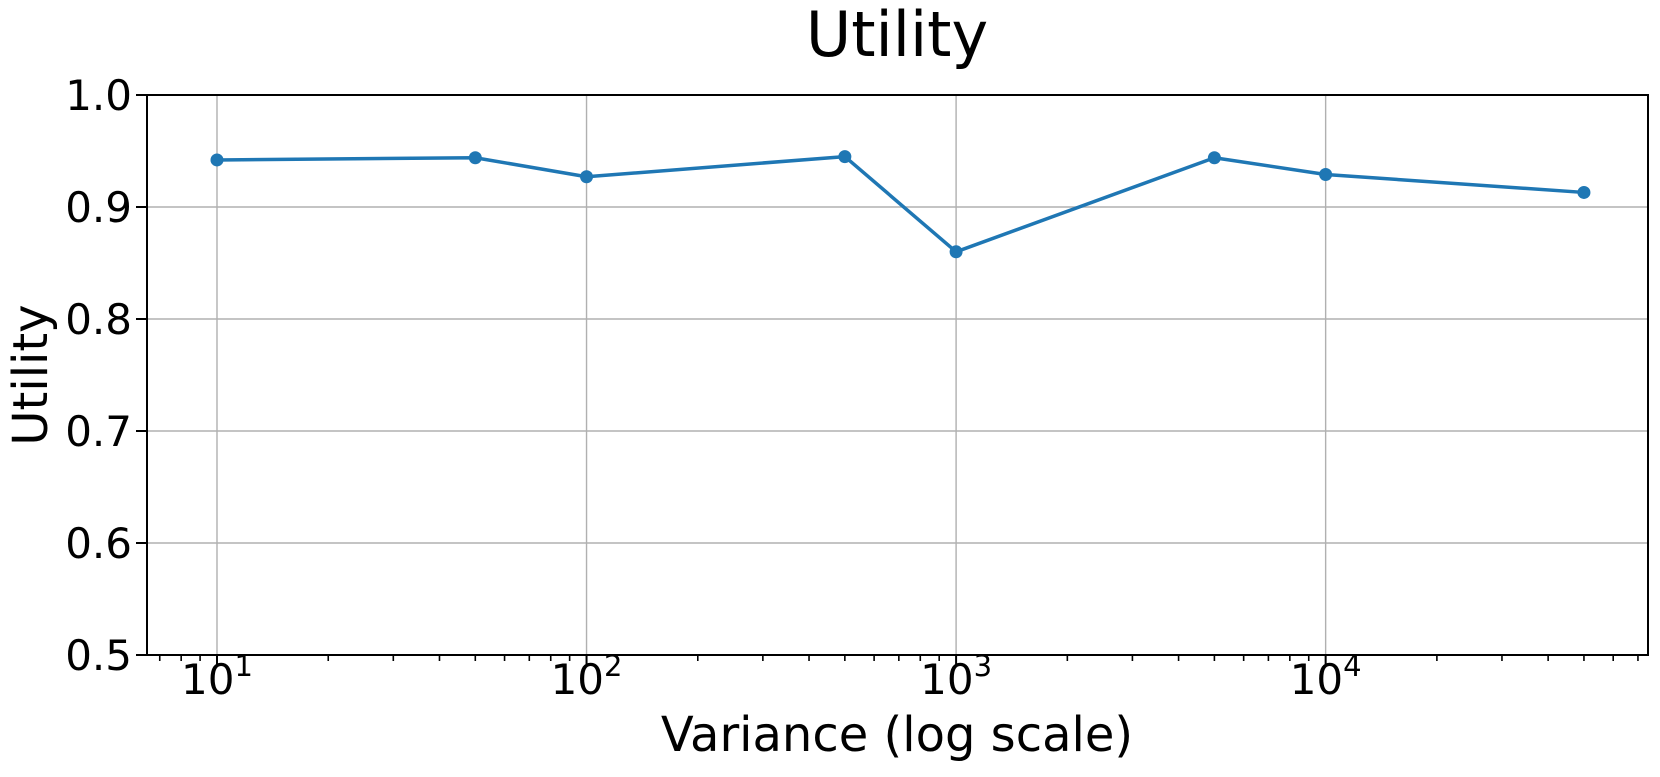  What do you see at coordinates (98, 319) in the screenshot?
I see `y-tick-label: 0.8` at bounding box center [98, 319].